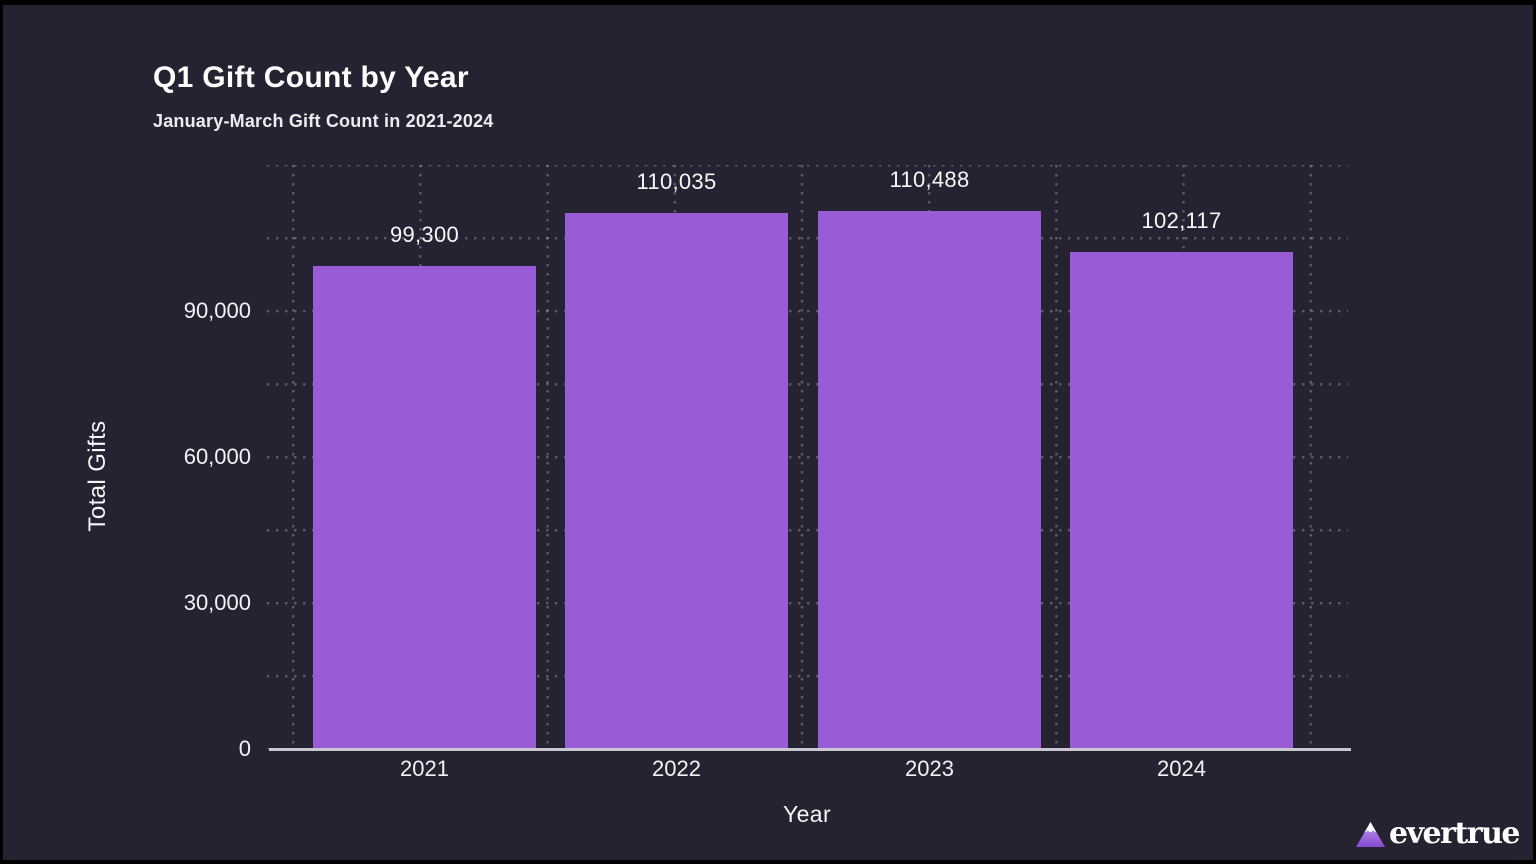  Describe the element at coordinates (1181, 768) in the screenshot. I see `x-tick-label: 2024` at that location.